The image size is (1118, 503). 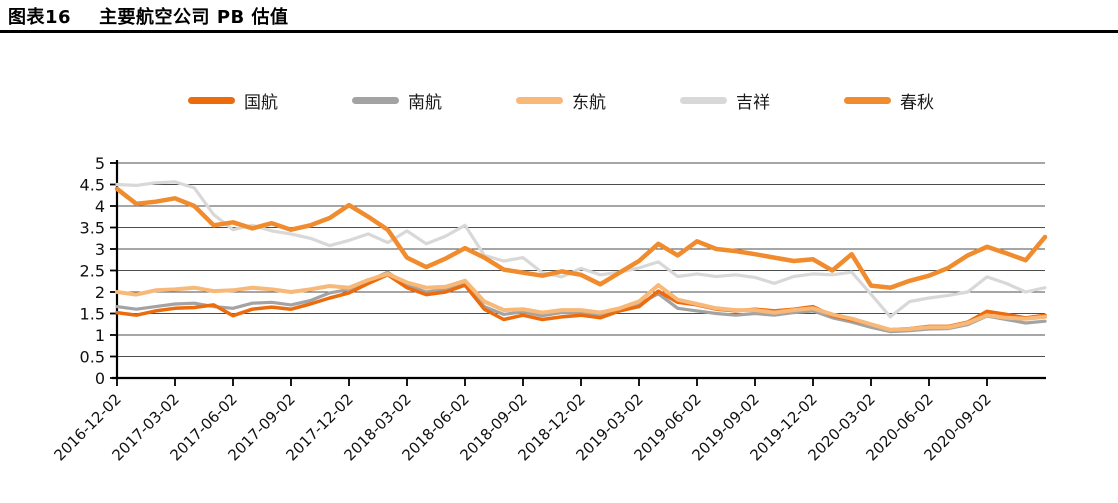 I want to click on y-tick-label: 2.5, so click(x=92, y=271).